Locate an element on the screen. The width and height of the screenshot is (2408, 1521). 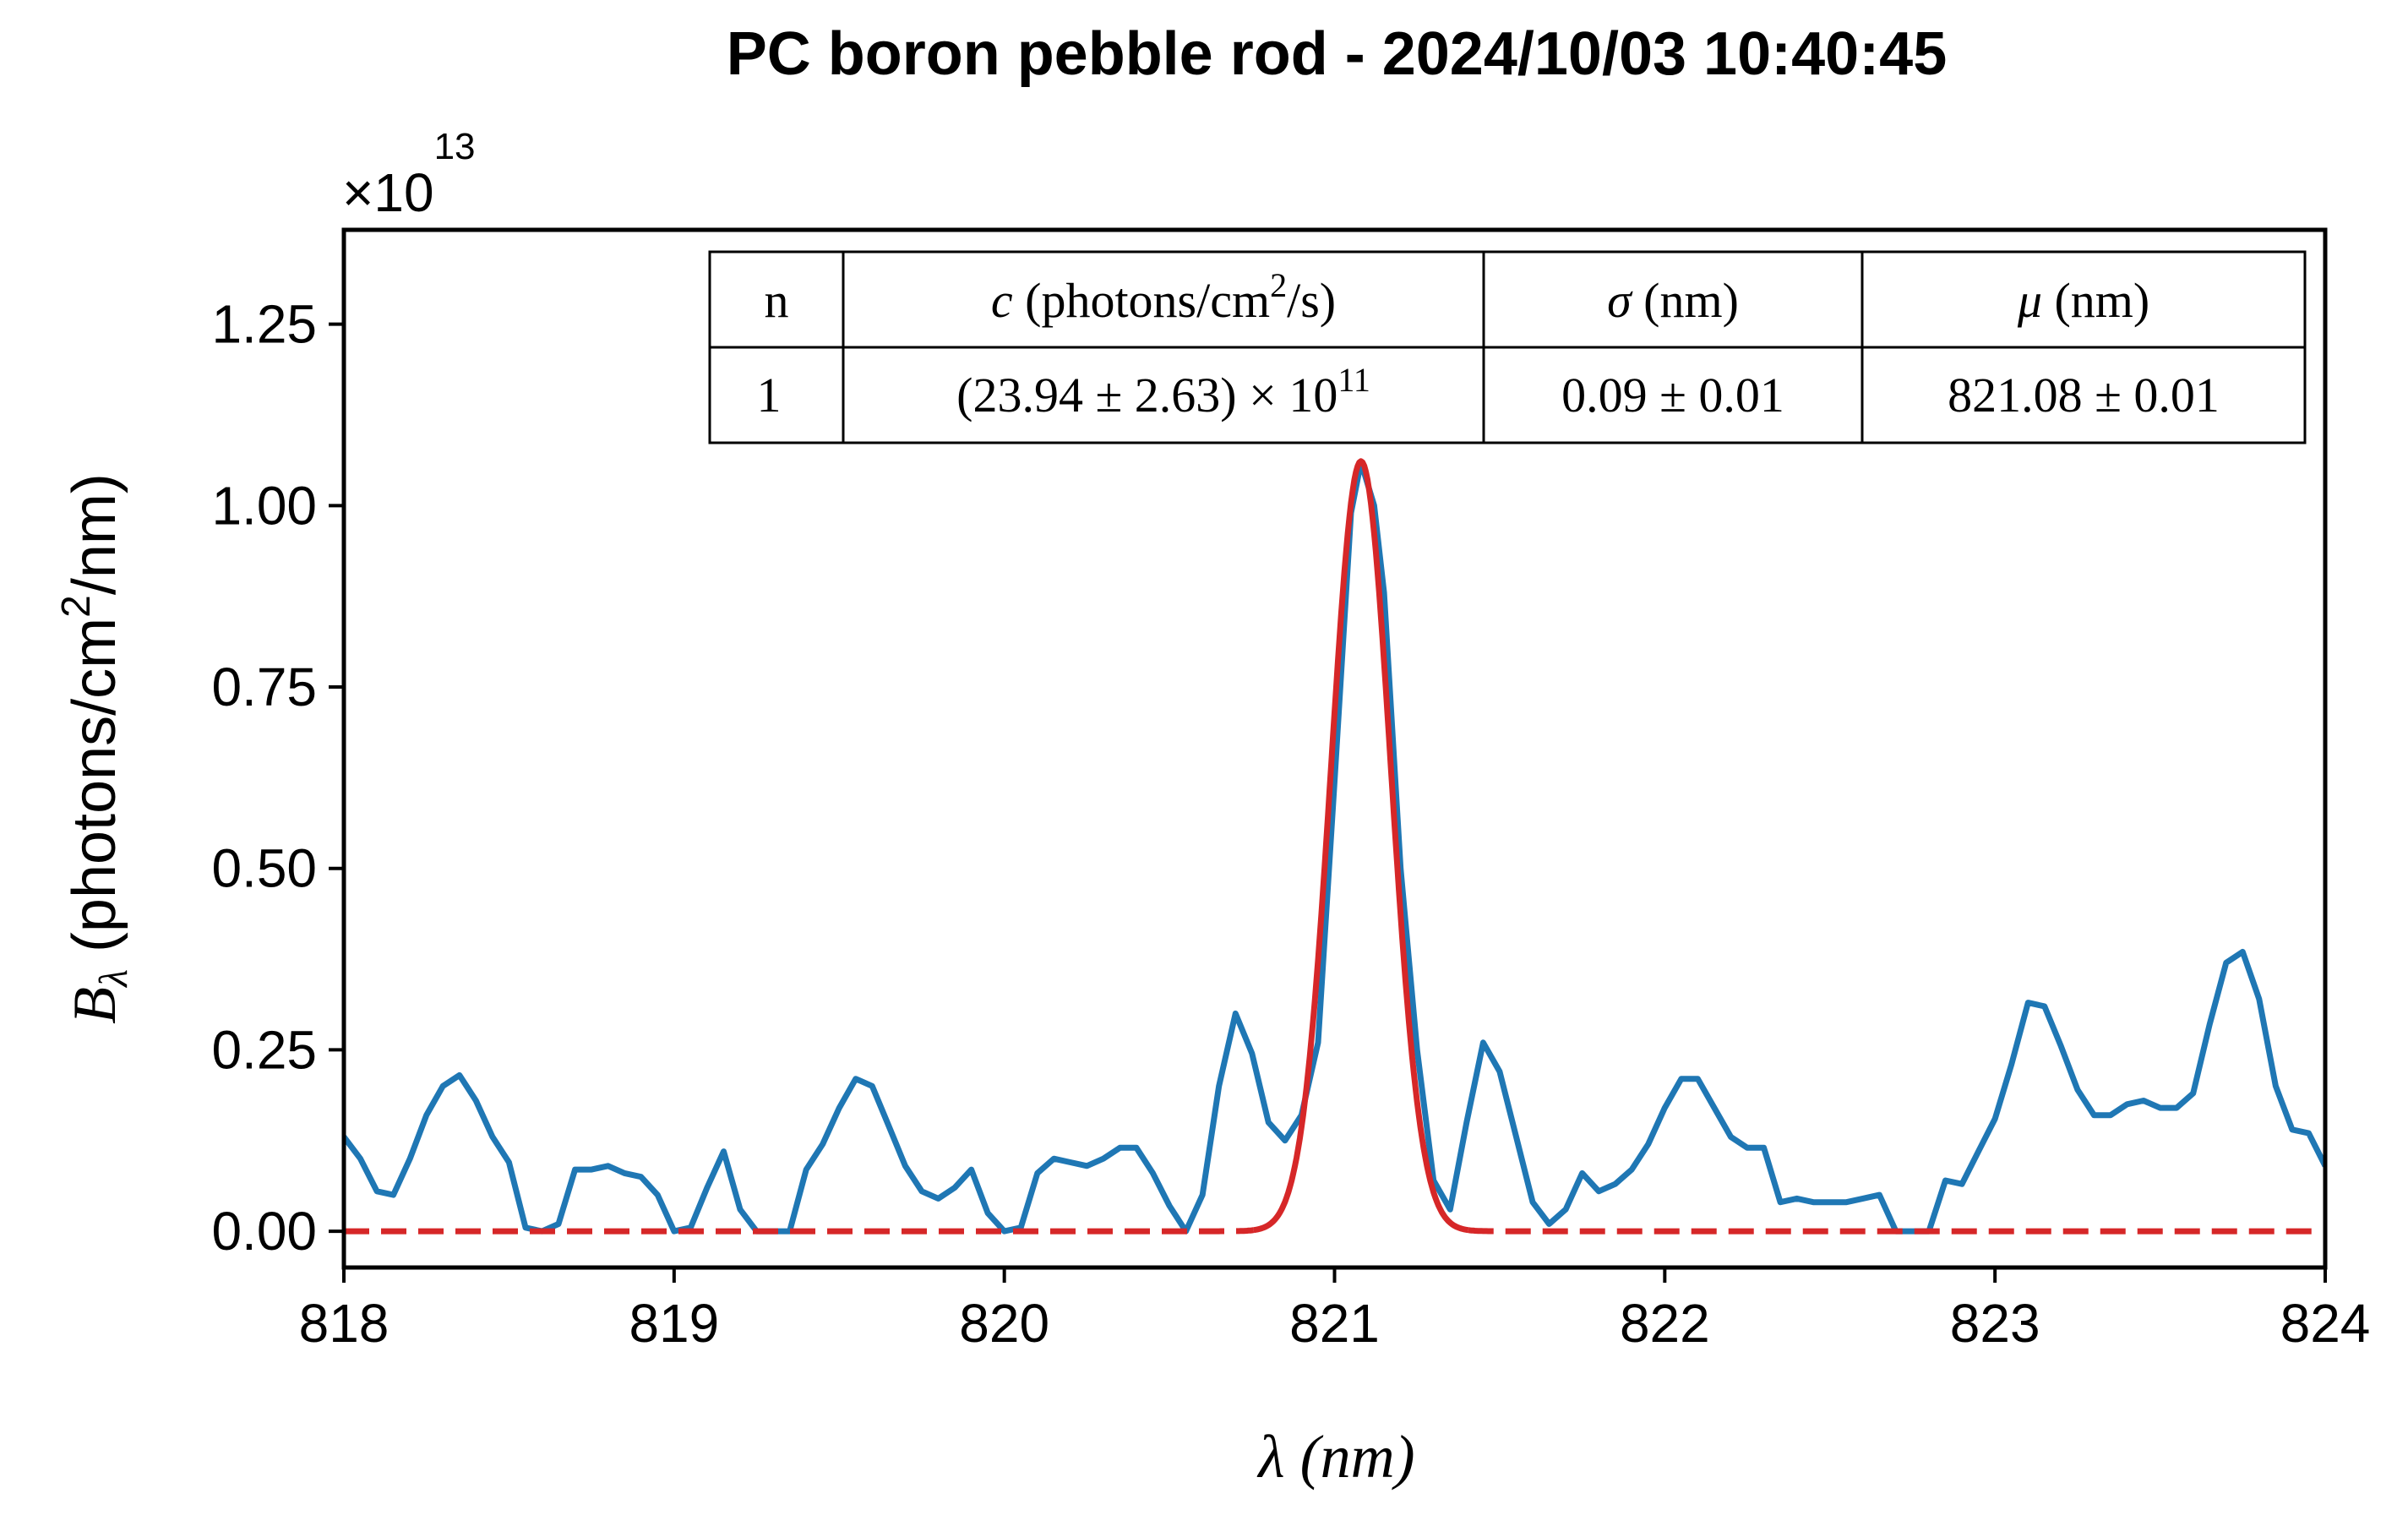
y-offset-label: ×1013 is located at coordinates (409, 174).